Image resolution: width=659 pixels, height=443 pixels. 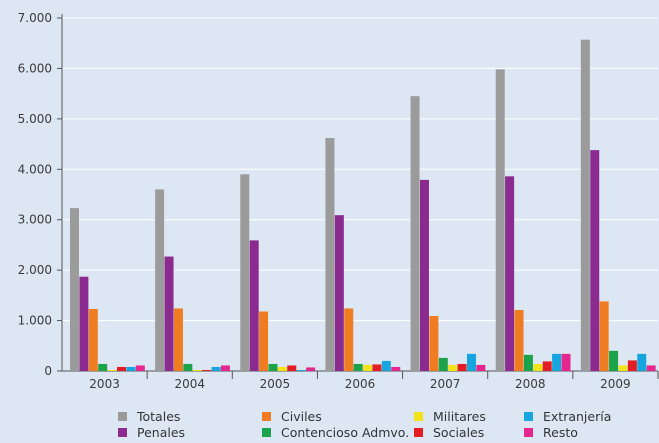 I want to click on bar-contencioso-admvo--2007, so click(x=443, y=364).